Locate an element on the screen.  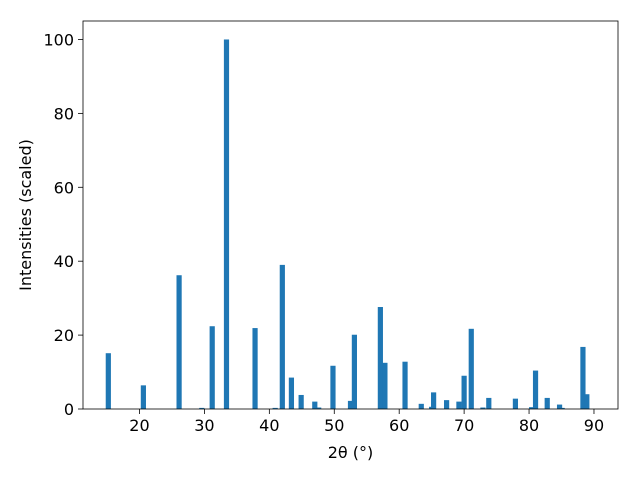
x-tick-label: 70 is located at coordinates (464, 425).